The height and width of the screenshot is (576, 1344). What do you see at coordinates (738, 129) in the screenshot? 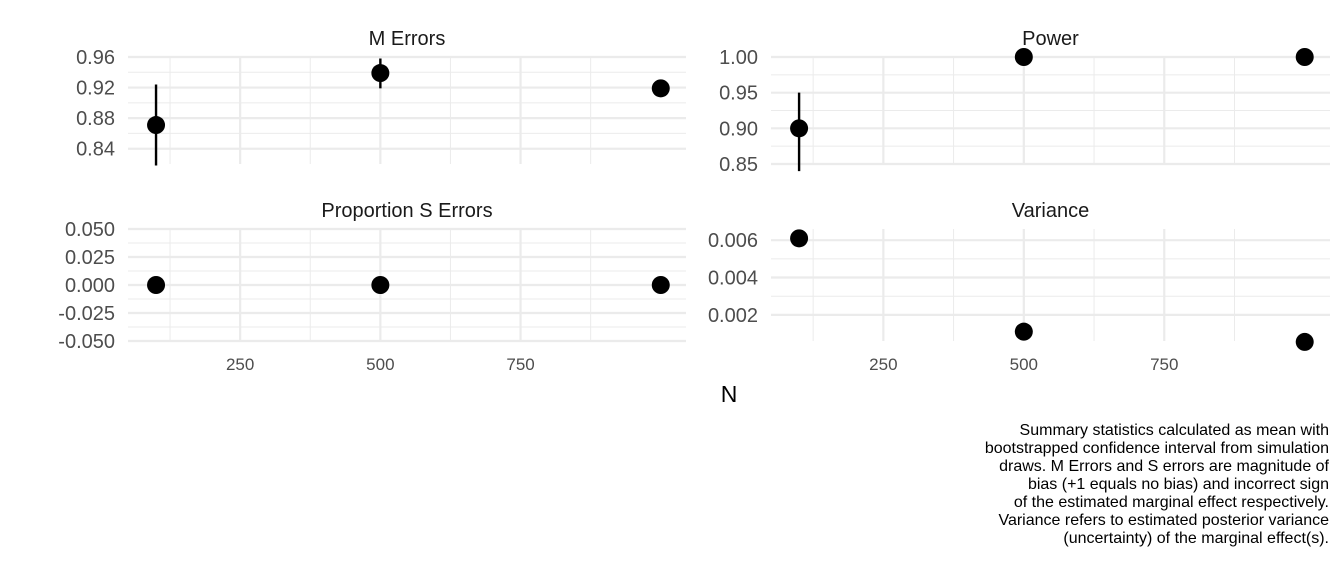
I see `y-tick-label: 0.90` at bounding box center [738, 129].